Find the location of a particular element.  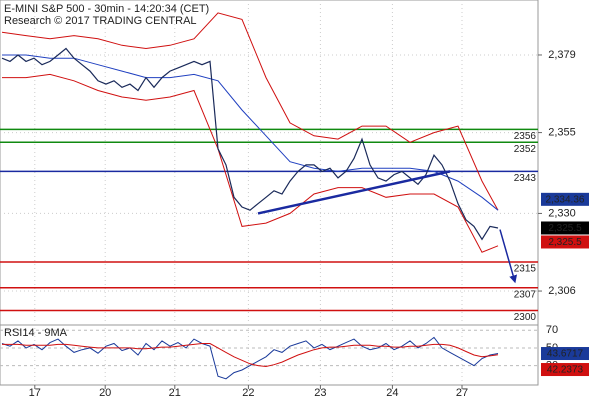

price-tag-label: 2,334.36 is located at coordinates (565, 199).